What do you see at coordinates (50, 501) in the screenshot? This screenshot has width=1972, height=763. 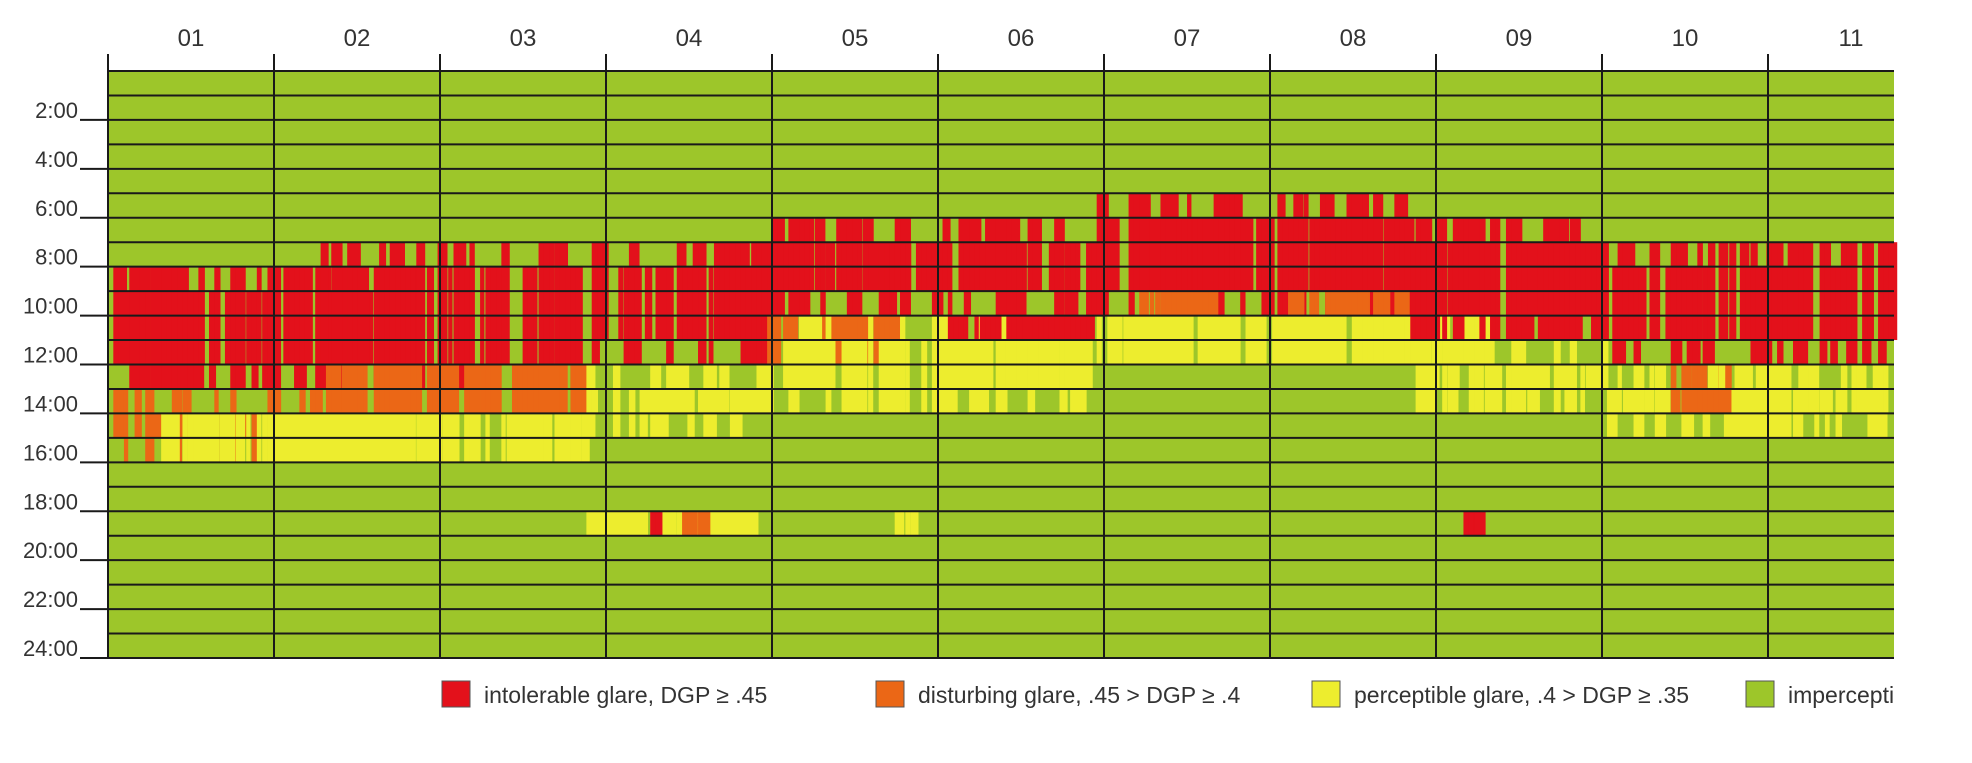 I see `hour-tick-label: 18:00` at bounding box center [50, 501].